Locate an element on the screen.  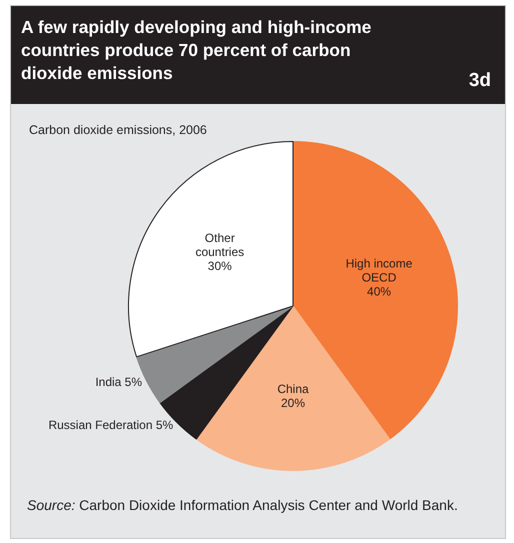
slice-label: High income OECD is located at coordinates (379, 270).